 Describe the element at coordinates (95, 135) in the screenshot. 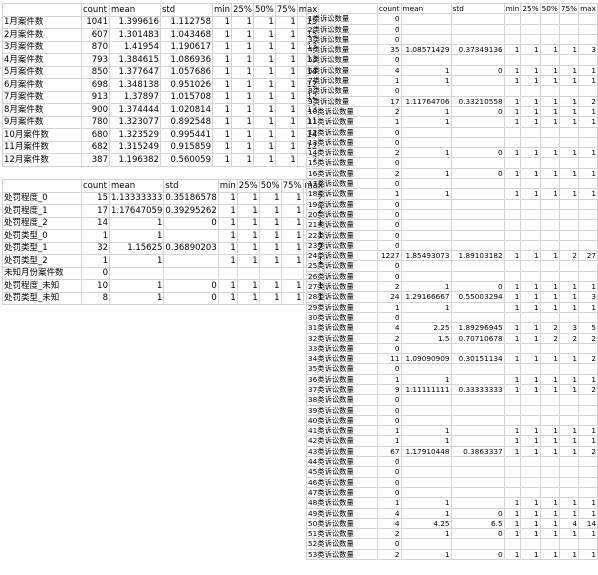

I see `table-cell: 680` at that location.